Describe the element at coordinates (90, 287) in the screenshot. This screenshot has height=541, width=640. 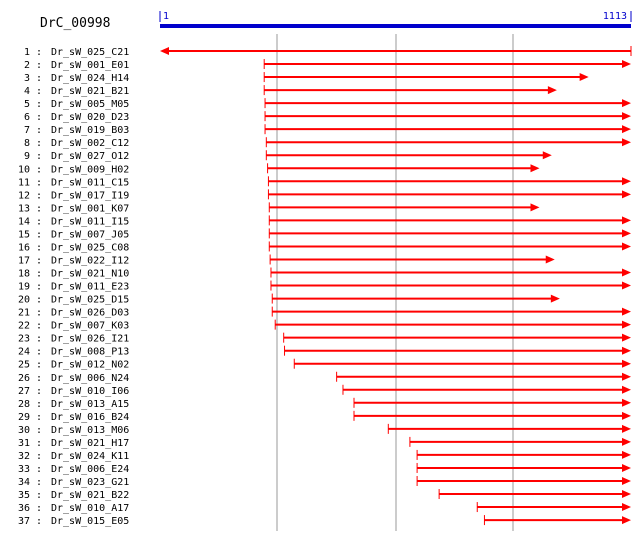
I see `clone-name: Dr_sW_011_E23` at that location.